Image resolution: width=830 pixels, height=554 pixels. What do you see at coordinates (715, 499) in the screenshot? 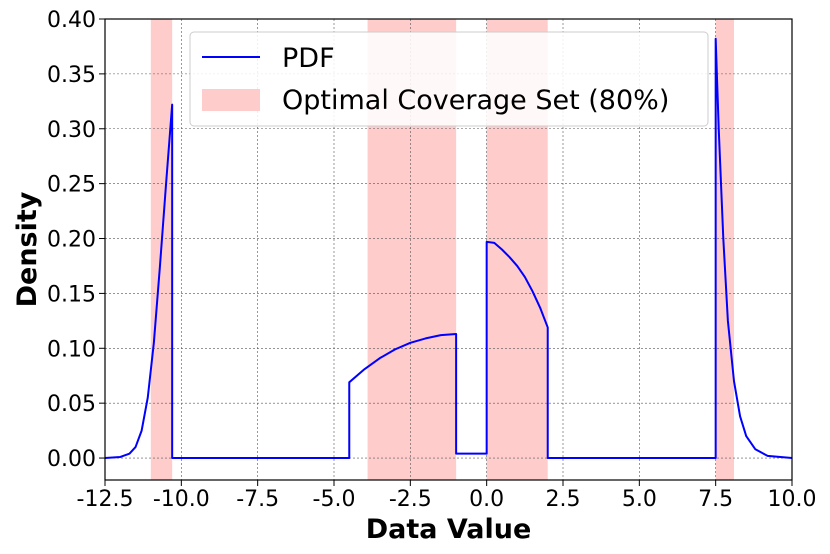
I see `x-tick-label-9: 7.5` at bounding box center [715, 499].